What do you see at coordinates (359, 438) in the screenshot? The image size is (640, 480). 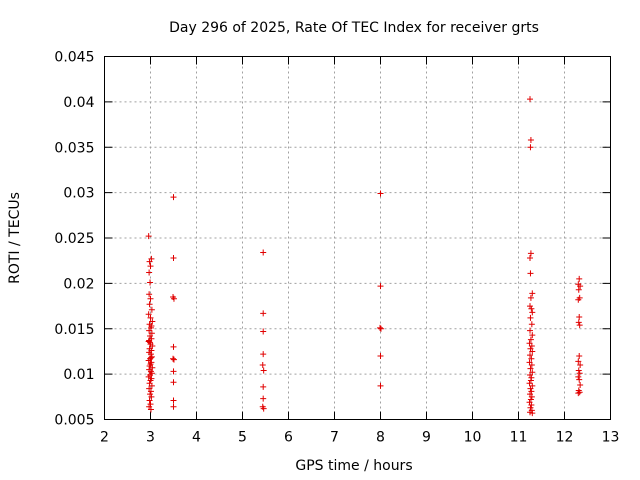 I see `x-tick-labels: 2 3 4 5 6 7 8 9 10 11 12 13` at bounding box center [359, 438].